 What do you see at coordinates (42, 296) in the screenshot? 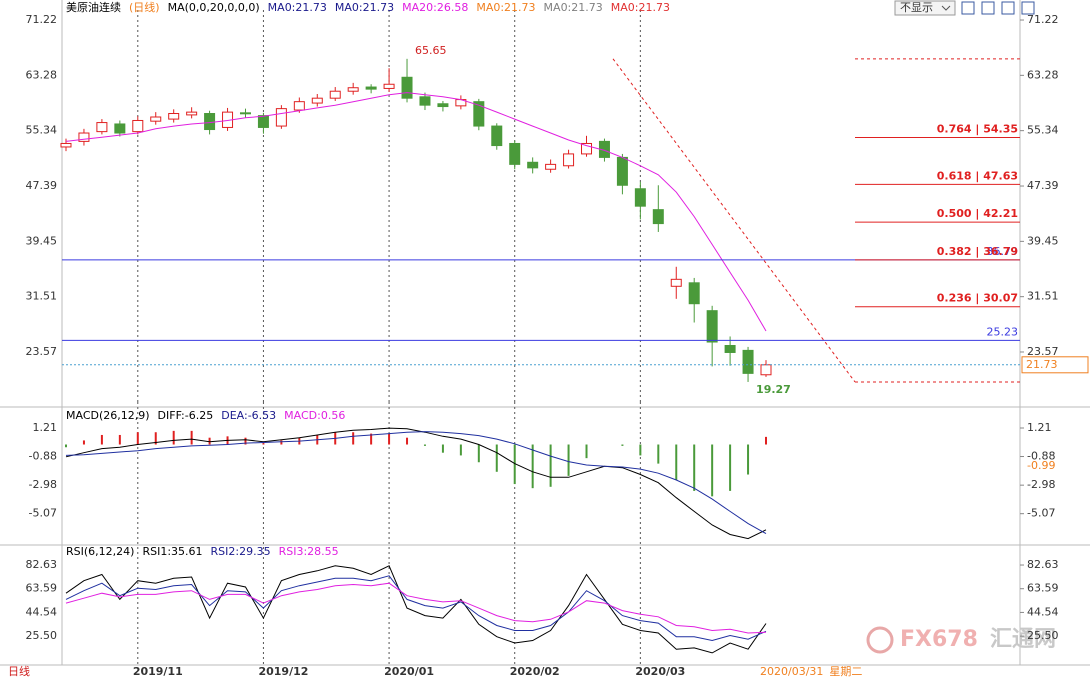
I see `y-tick-label: 31.51` at bounding box center [42, 296].